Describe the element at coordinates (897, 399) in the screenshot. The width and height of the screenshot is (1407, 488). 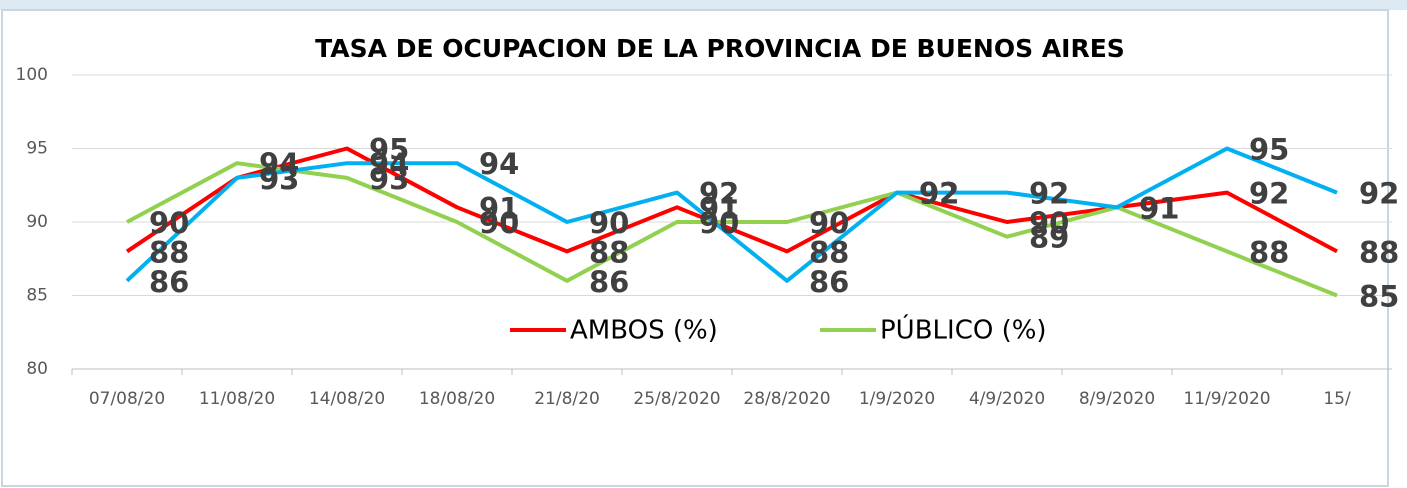
I see `x-tick-label: 1/9/2020` at that location.